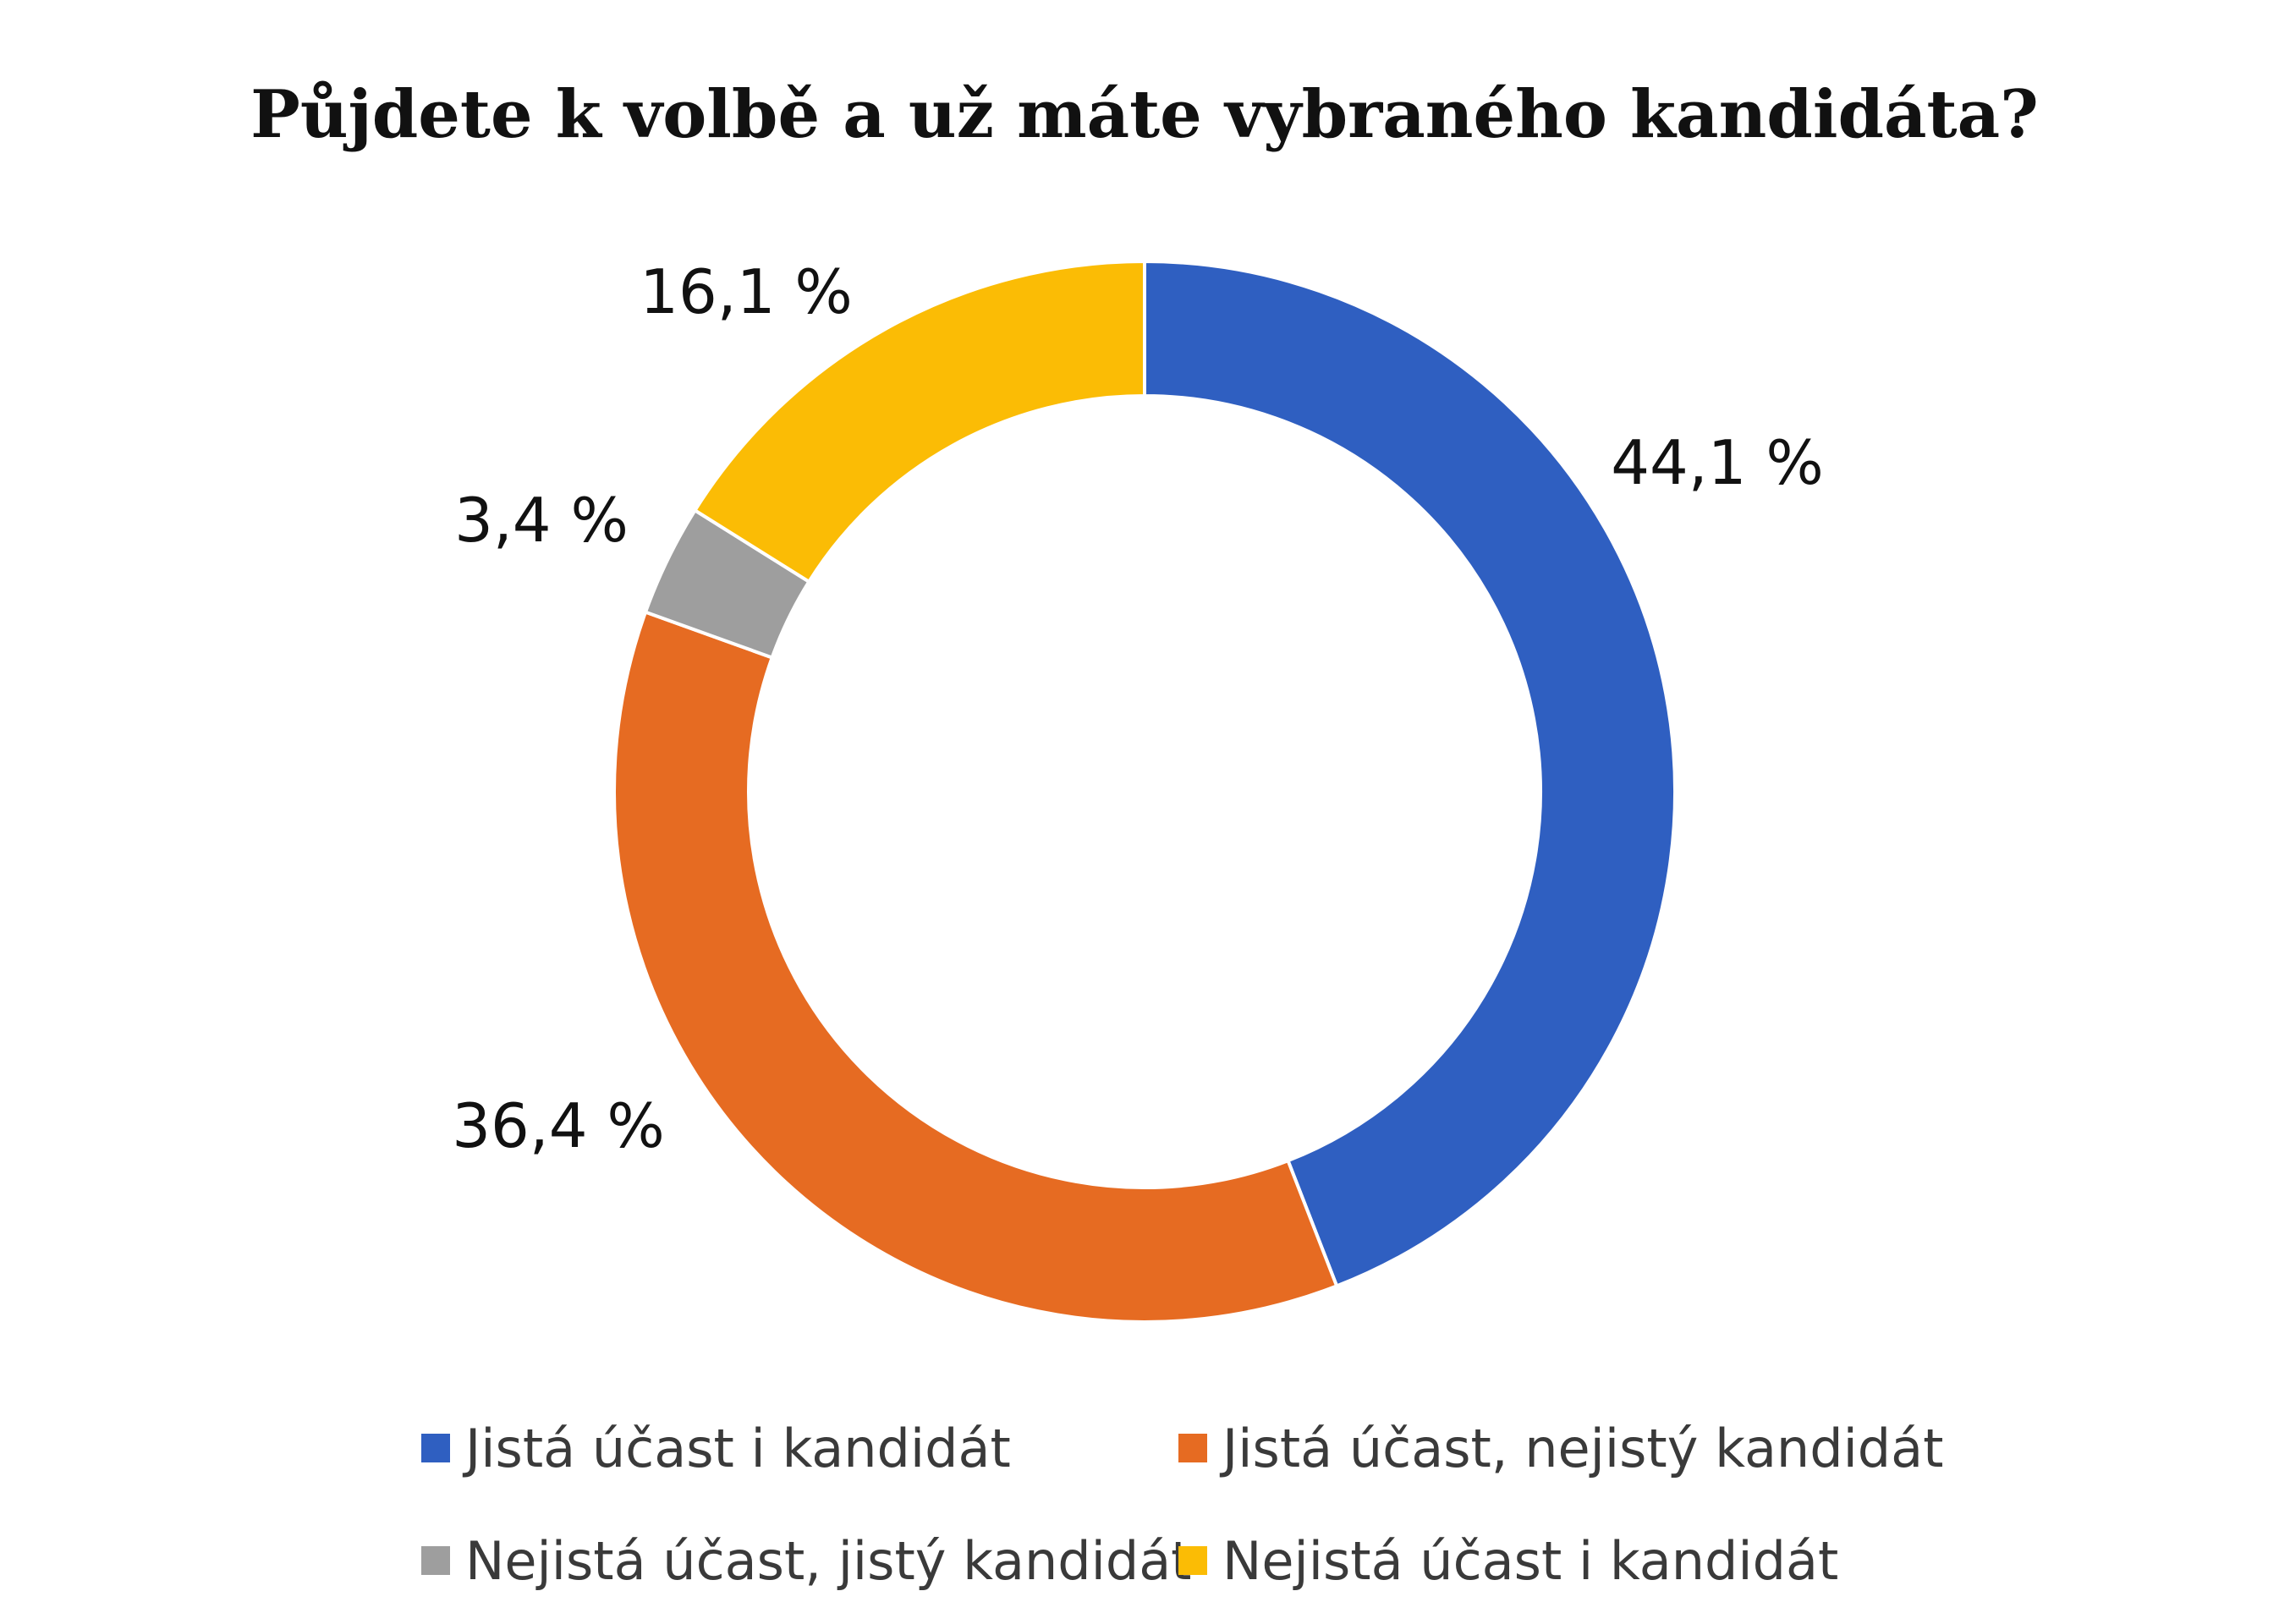 The image size is (2290, 1624). I want to click on legend-item-jista-ucast-i-kandidat: Jistá účast i kandidát, so click(716, 1449).